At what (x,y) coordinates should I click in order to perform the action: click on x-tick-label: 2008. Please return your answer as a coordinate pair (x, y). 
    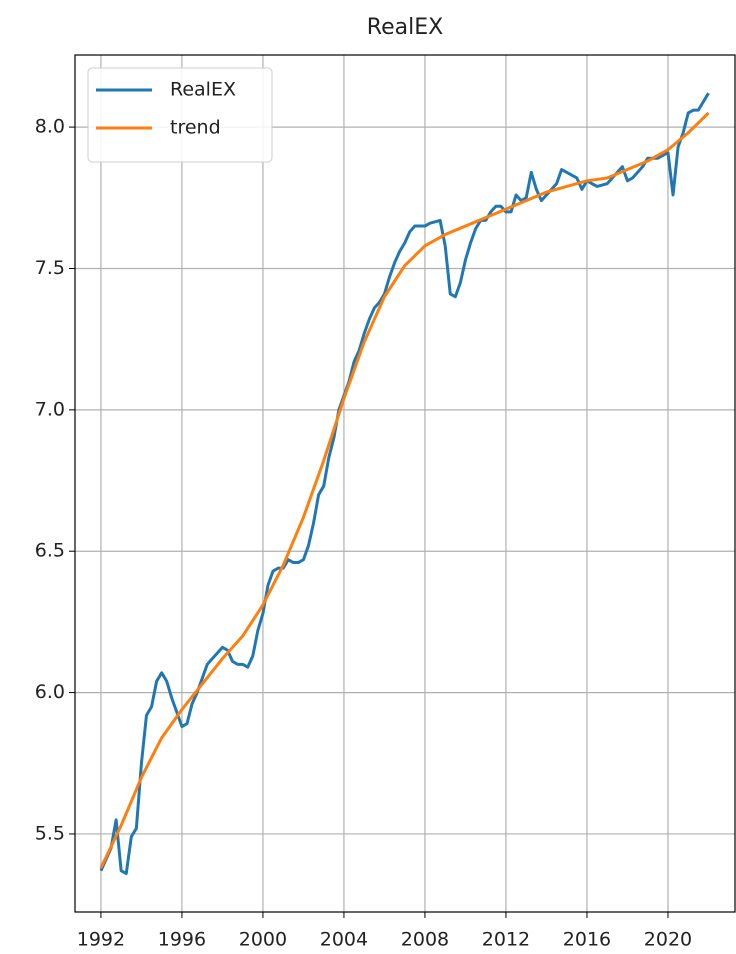
    Looking at the image, I should click on (425, 940).